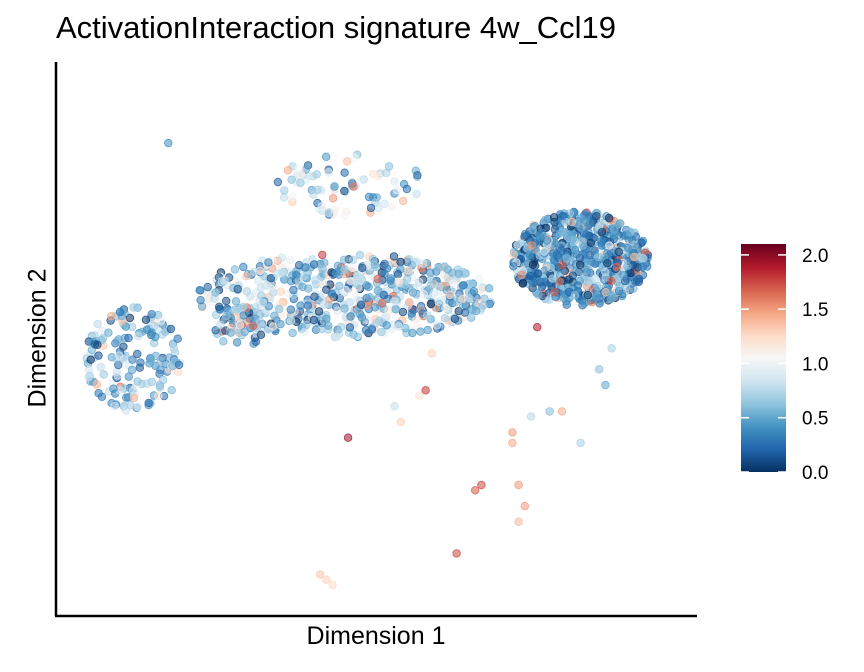 This screenshot has height=672, width=864. What do you see at coordinates (37, 338) in the screenshot?
I see `y-axis-label: Dimension 2` at bounding box center [37, 338].